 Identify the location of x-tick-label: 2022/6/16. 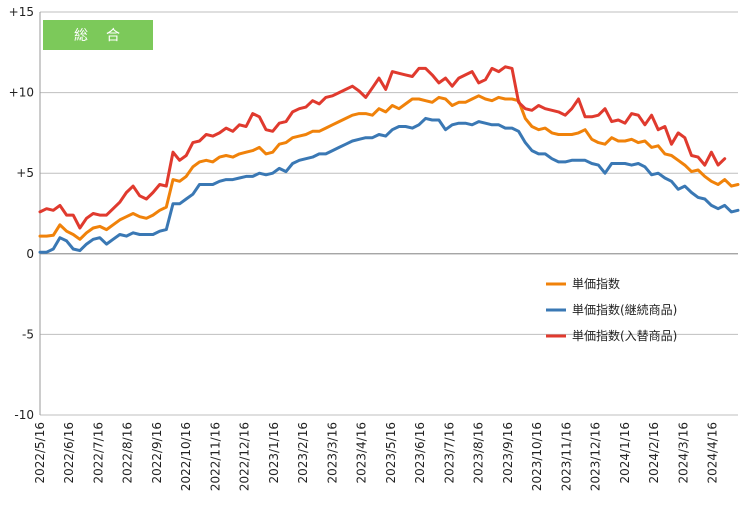
(69, 453).